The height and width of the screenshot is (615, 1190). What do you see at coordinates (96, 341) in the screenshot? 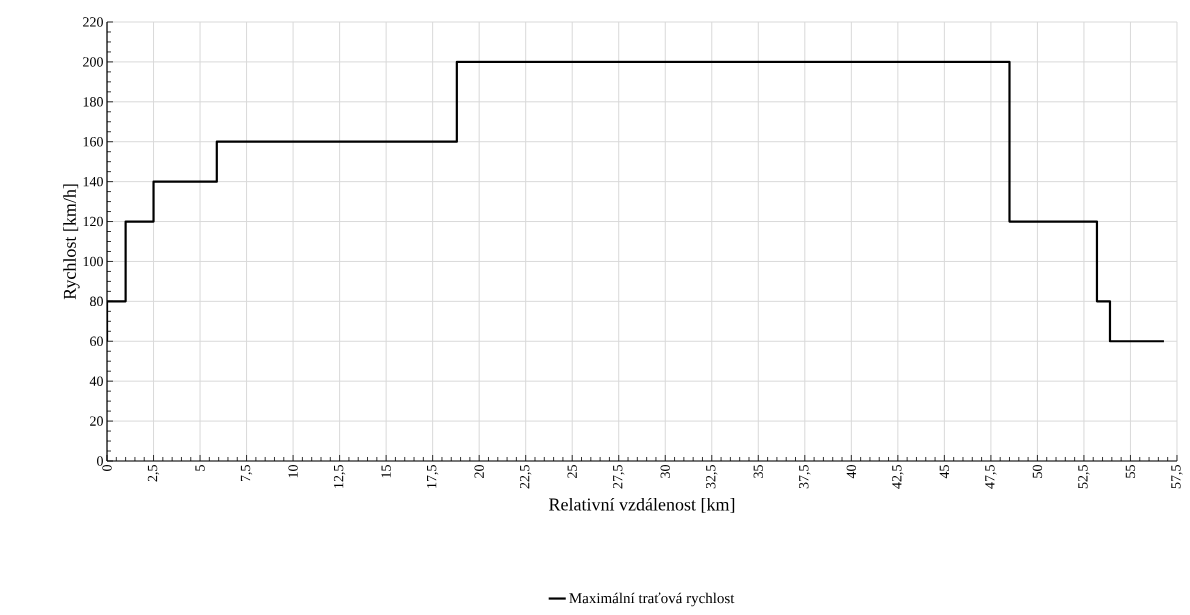
I see `y-tick-label: 60` at bounding box center [96, 341].